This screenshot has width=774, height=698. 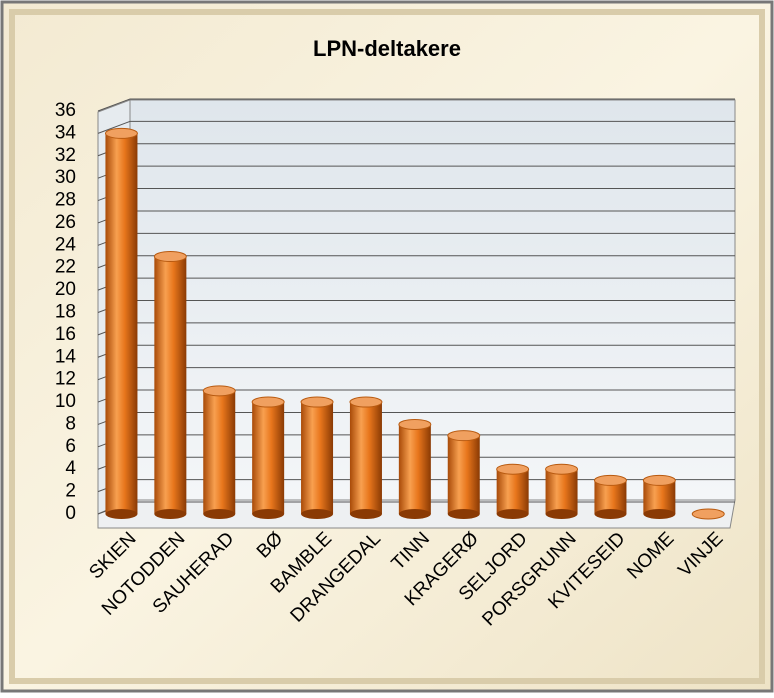 I want to click on y-tick-label: 20, so click(x=65, y=289).